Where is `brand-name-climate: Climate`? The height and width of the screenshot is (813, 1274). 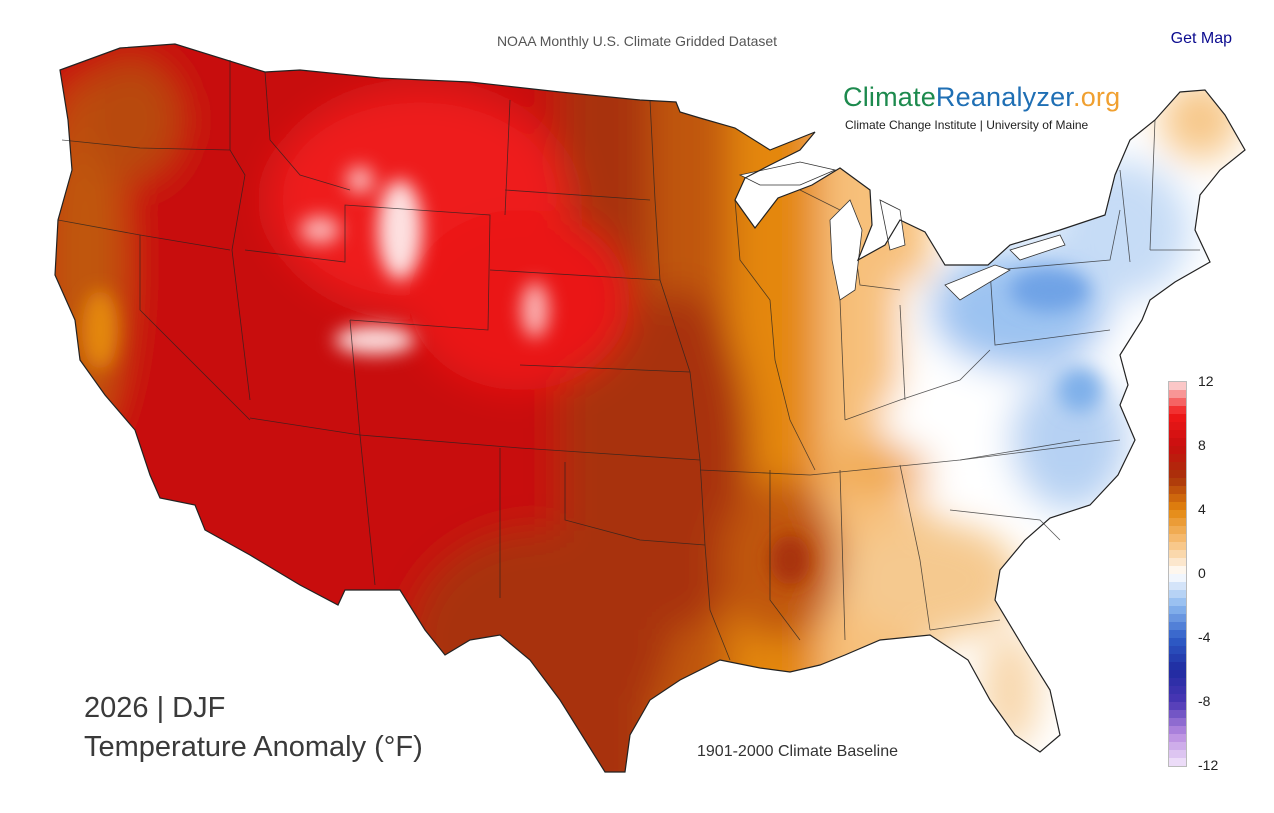
brand-name-climate: Climate is located at coordinates (889, 97).